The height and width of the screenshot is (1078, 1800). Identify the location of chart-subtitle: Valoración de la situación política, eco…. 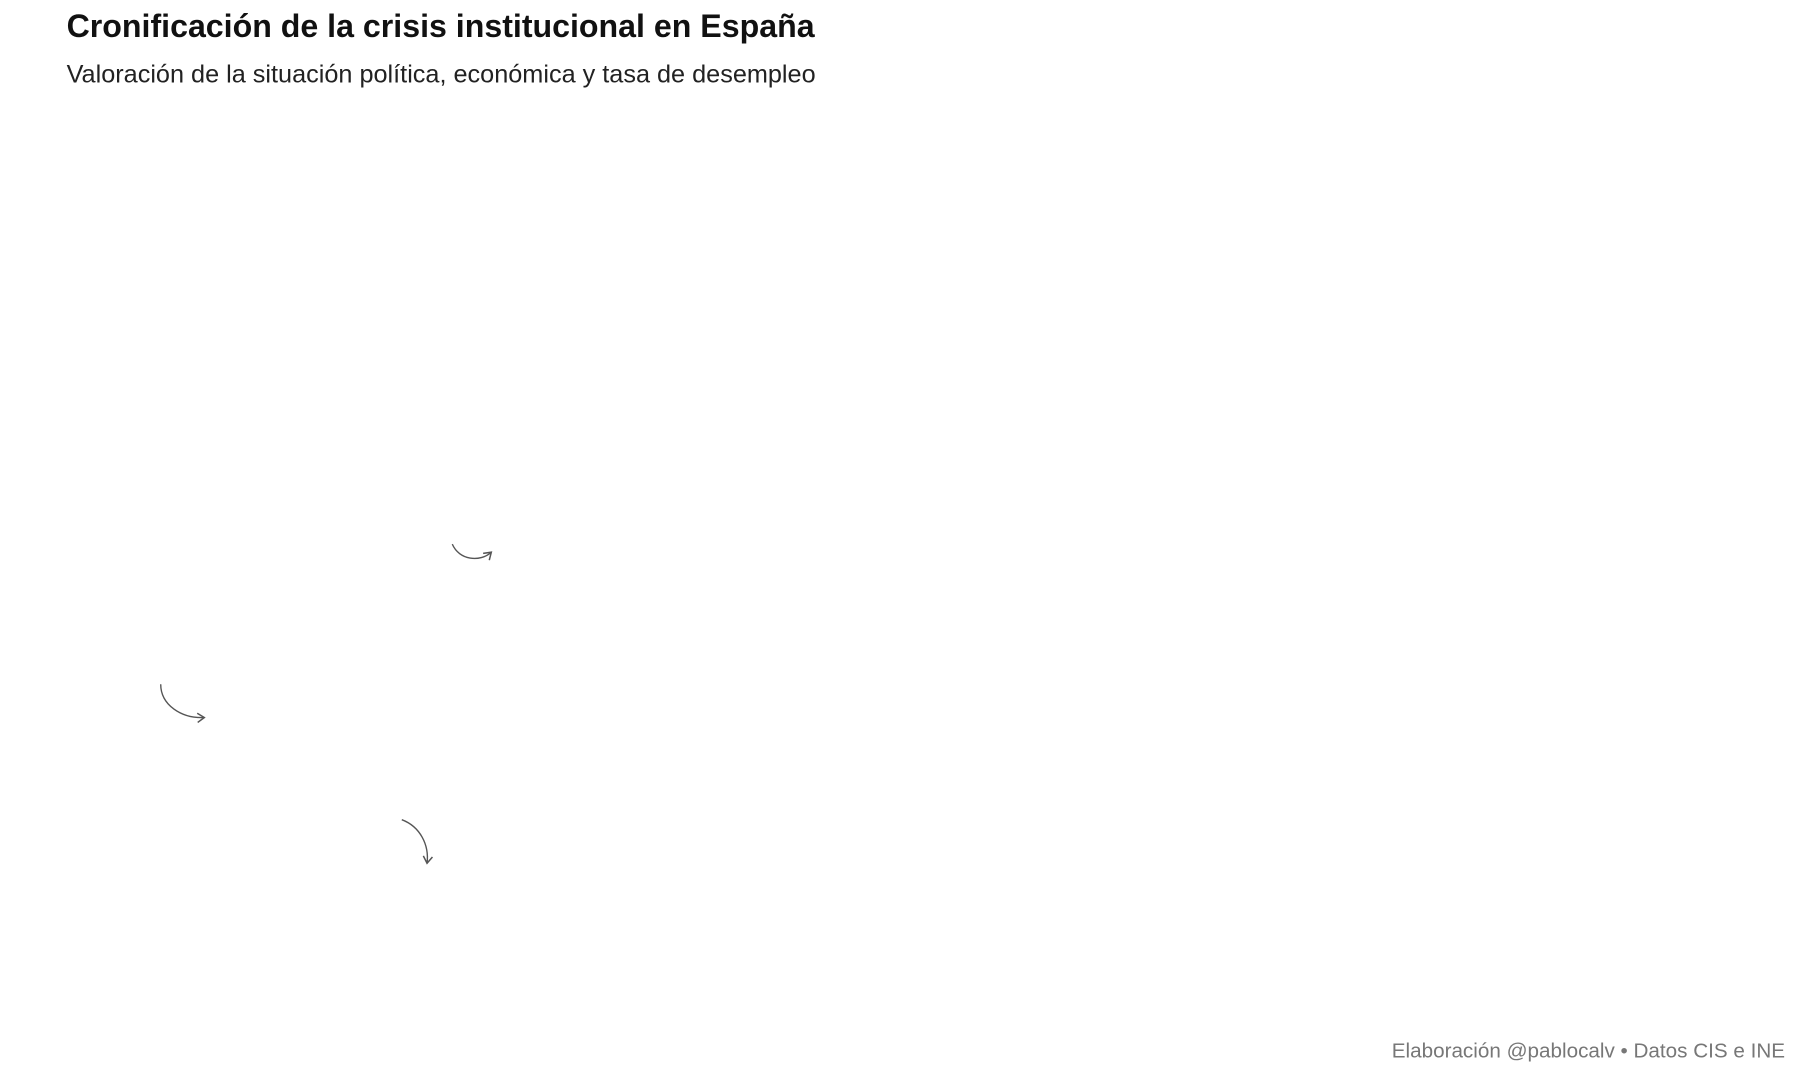
(441, 75).